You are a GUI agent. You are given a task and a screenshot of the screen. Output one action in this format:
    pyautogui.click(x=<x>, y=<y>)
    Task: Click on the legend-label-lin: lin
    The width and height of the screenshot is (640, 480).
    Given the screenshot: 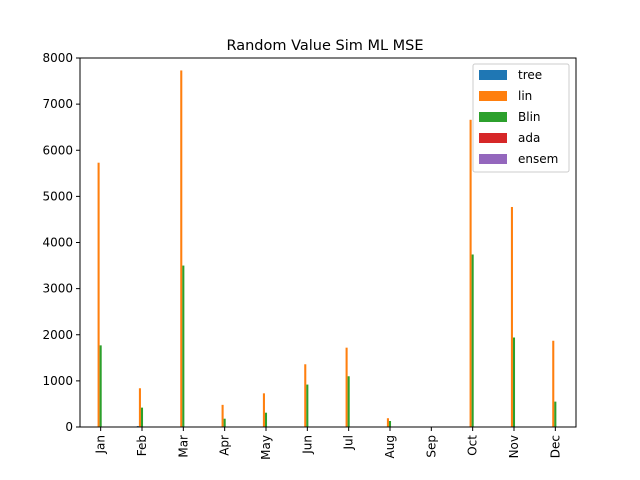 What is the action you would take?
    pyautogui.click(x=525, y=96)
    